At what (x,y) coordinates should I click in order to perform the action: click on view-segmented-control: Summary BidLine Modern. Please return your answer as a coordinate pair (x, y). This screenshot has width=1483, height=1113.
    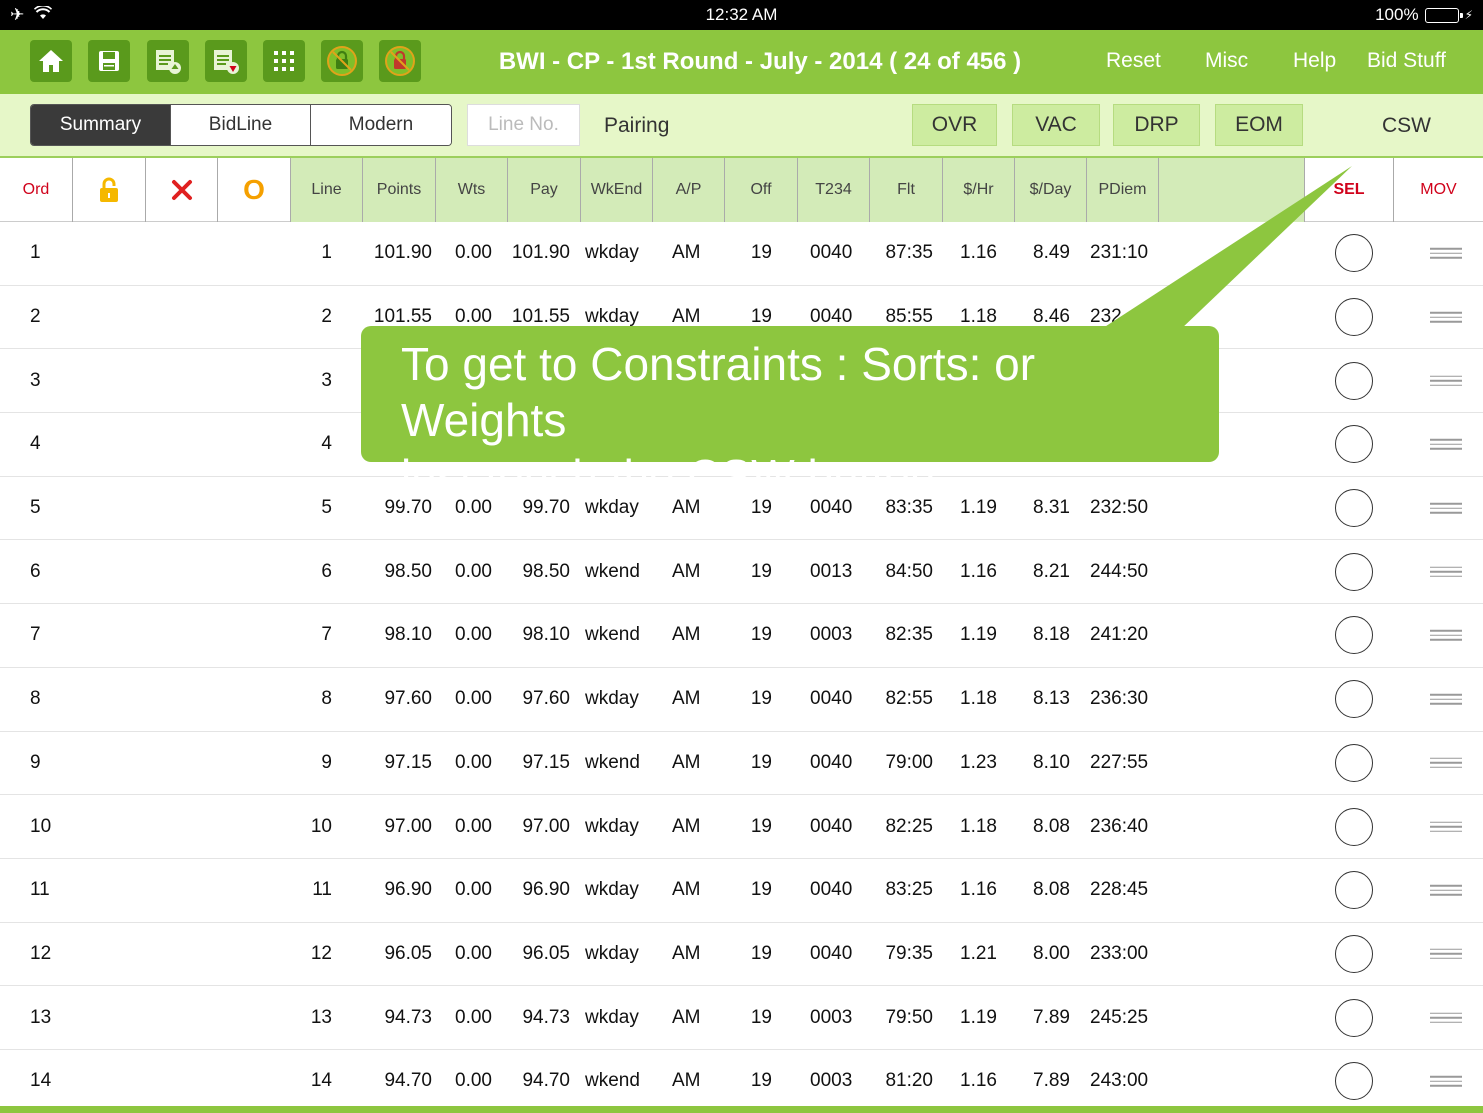
    Looking at the image, I should click on (241, 125).